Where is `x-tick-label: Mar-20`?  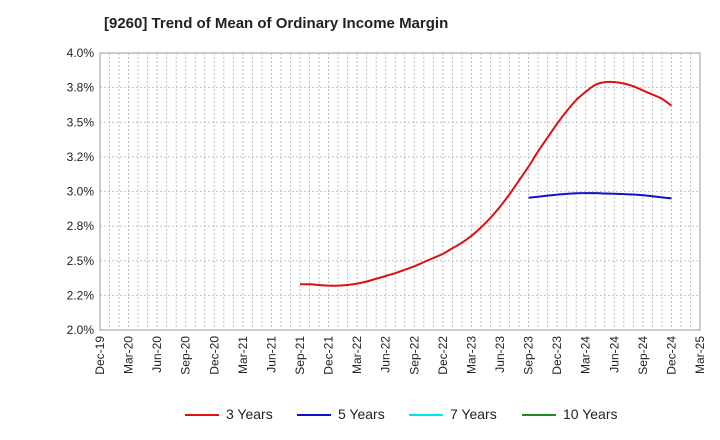 x-tick-label: Mar-20 is located at coordinates (129, 355).